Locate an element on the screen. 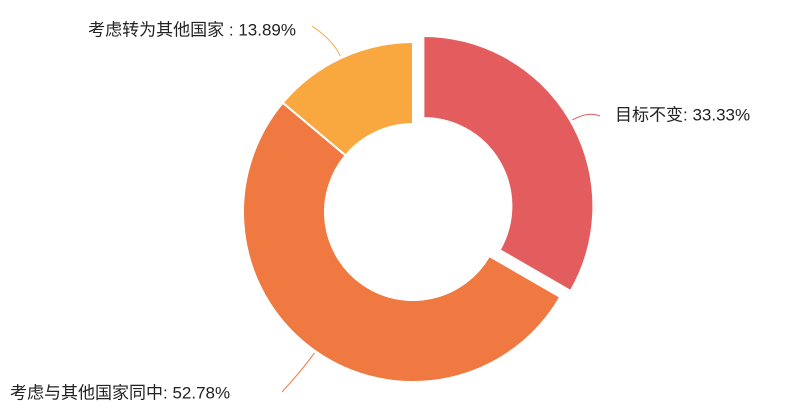 This screenshot has width=800, height=418. slice-label: 考虑与其他国家同中: 52.78% is located at coordinates (120, 392).